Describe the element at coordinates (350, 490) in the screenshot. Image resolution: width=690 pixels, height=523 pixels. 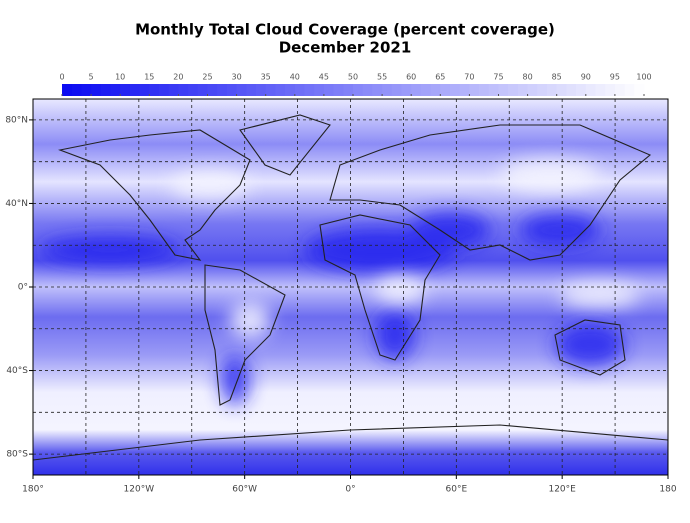
I see `x-tick-label: 0°` at that location.